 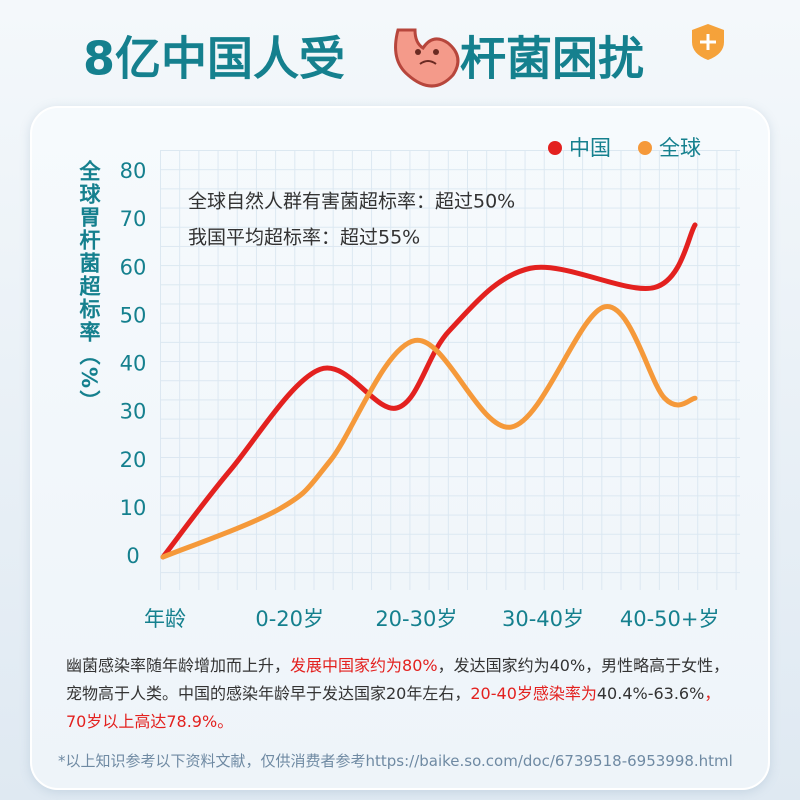 What do you see at coordinates (178, 665) in the screenshot?
I see `description-part: 幽菌感染率随年龄增加而上升，` at bounding box center [178, 665].